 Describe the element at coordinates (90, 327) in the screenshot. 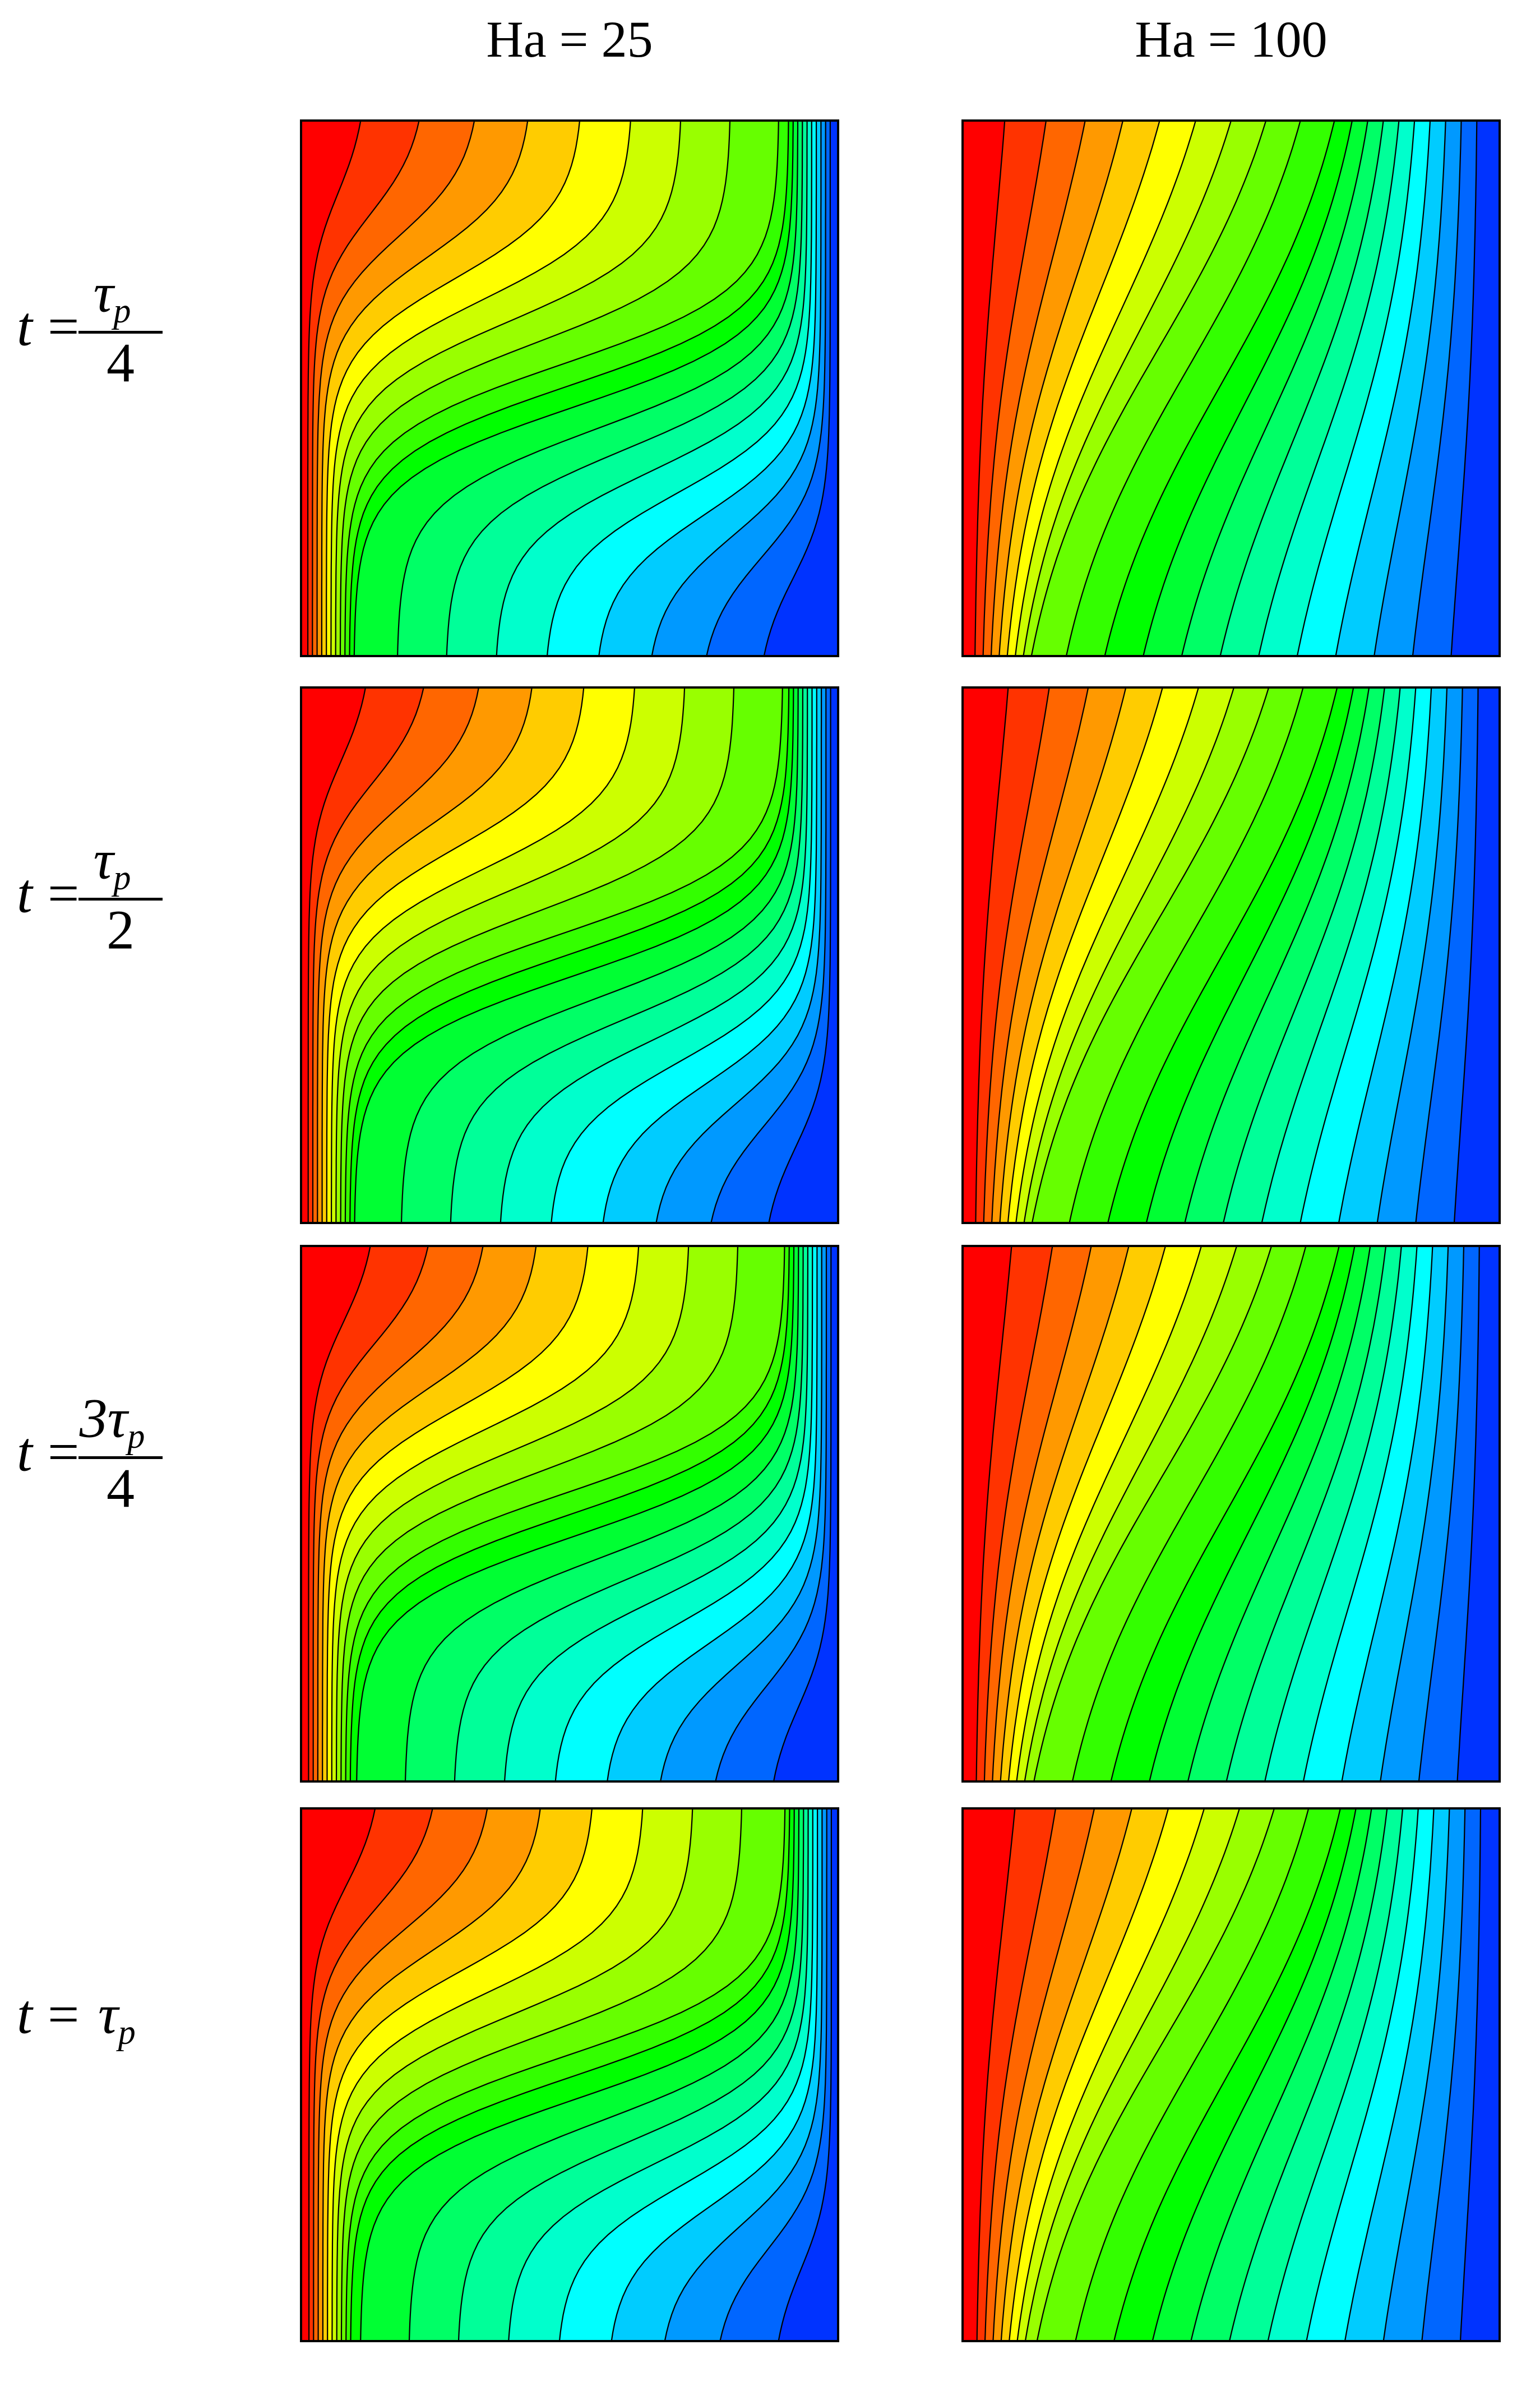

I see `row-label: t =τp4` at that location.